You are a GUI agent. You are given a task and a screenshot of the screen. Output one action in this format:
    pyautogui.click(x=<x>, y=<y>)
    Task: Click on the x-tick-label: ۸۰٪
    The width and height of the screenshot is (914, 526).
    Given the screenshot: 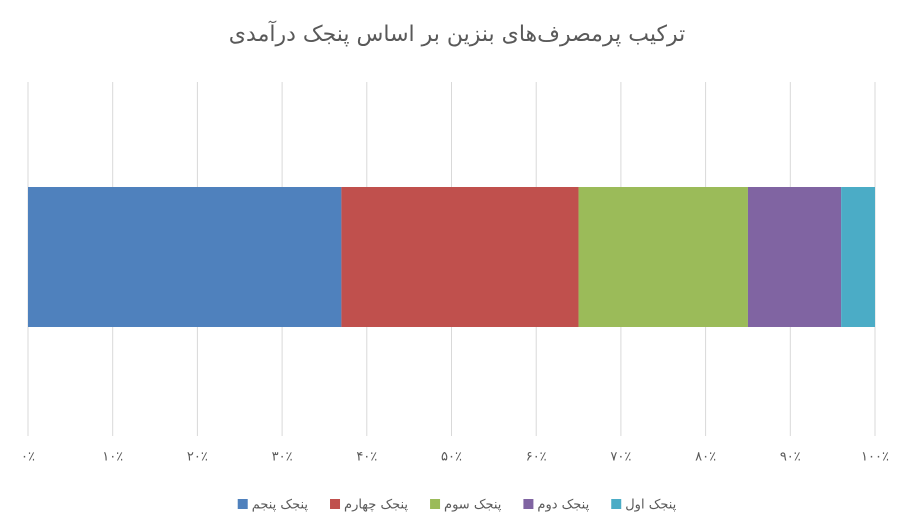 What is the action you would take?
    pyautogui.click(x=705, y=457)
    